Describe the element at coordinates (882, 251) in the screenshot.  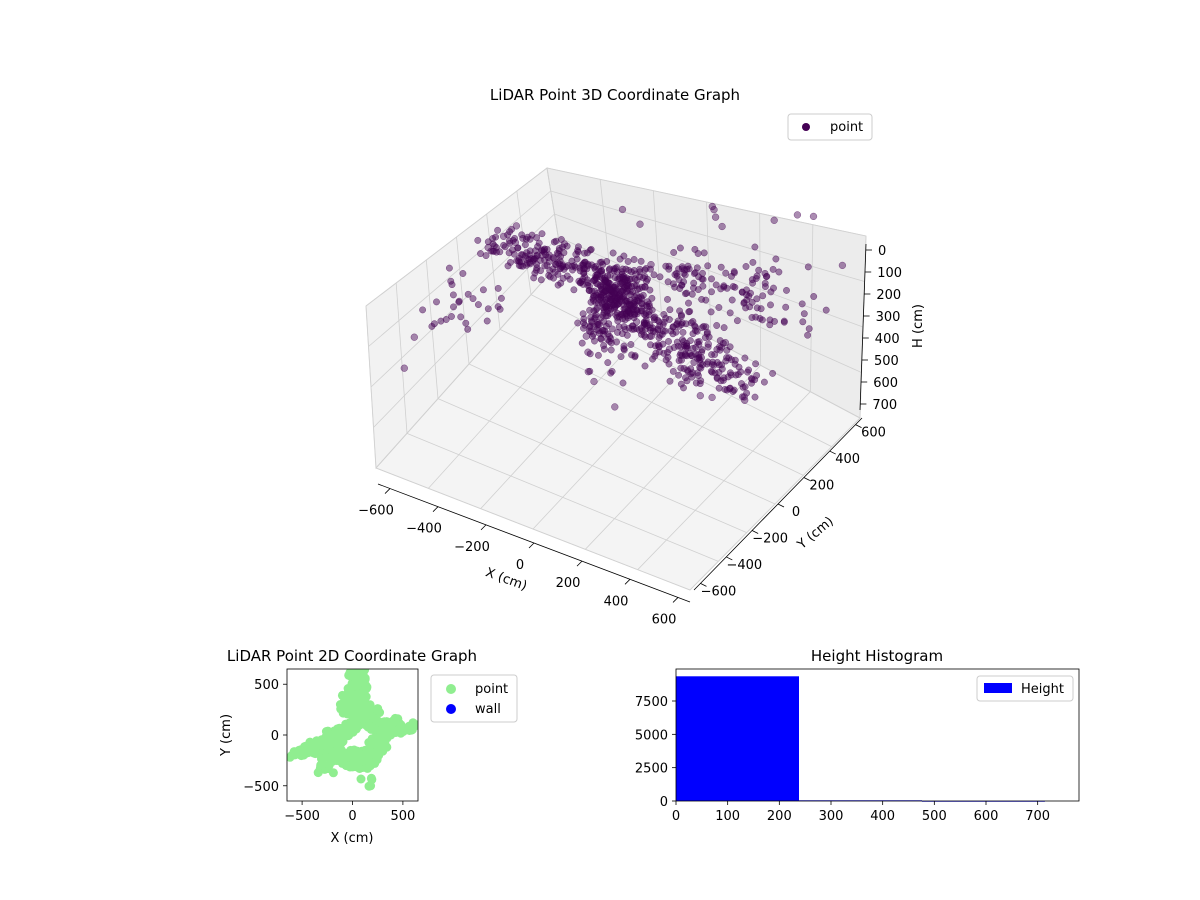
I see `z-tick-label-3d: 0` at that location.